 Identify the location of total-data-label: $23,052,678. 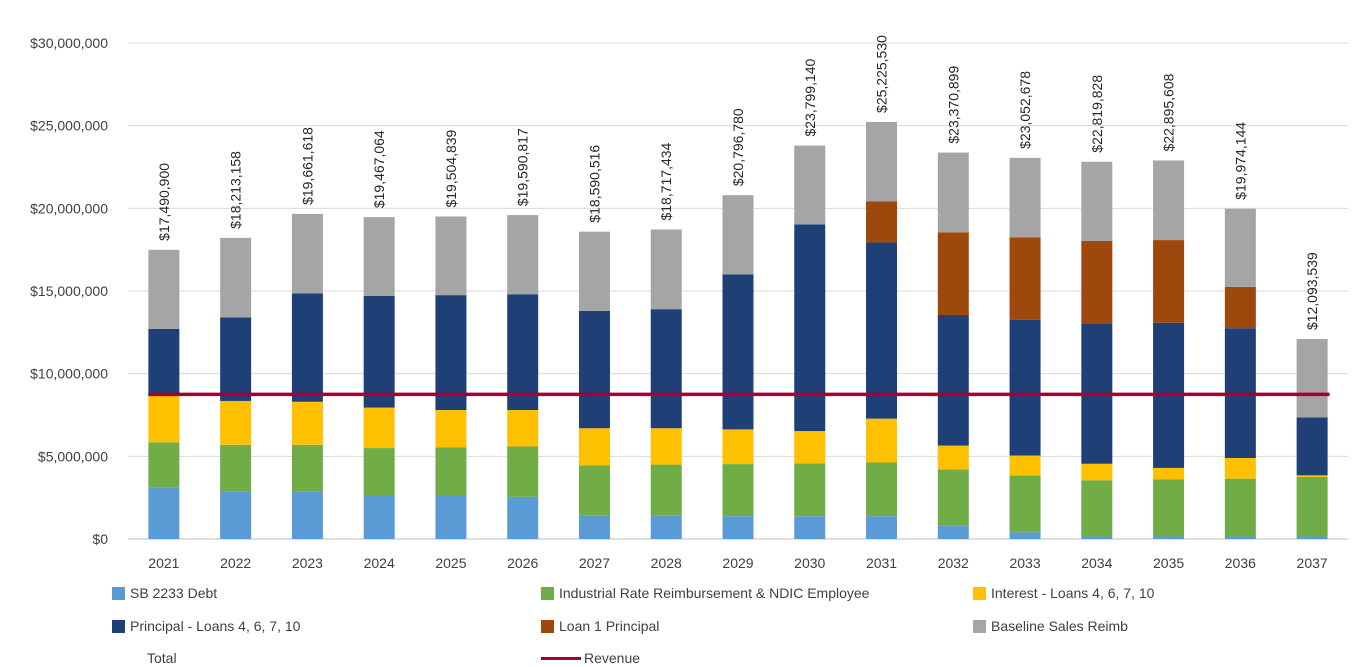
(1025, 110).